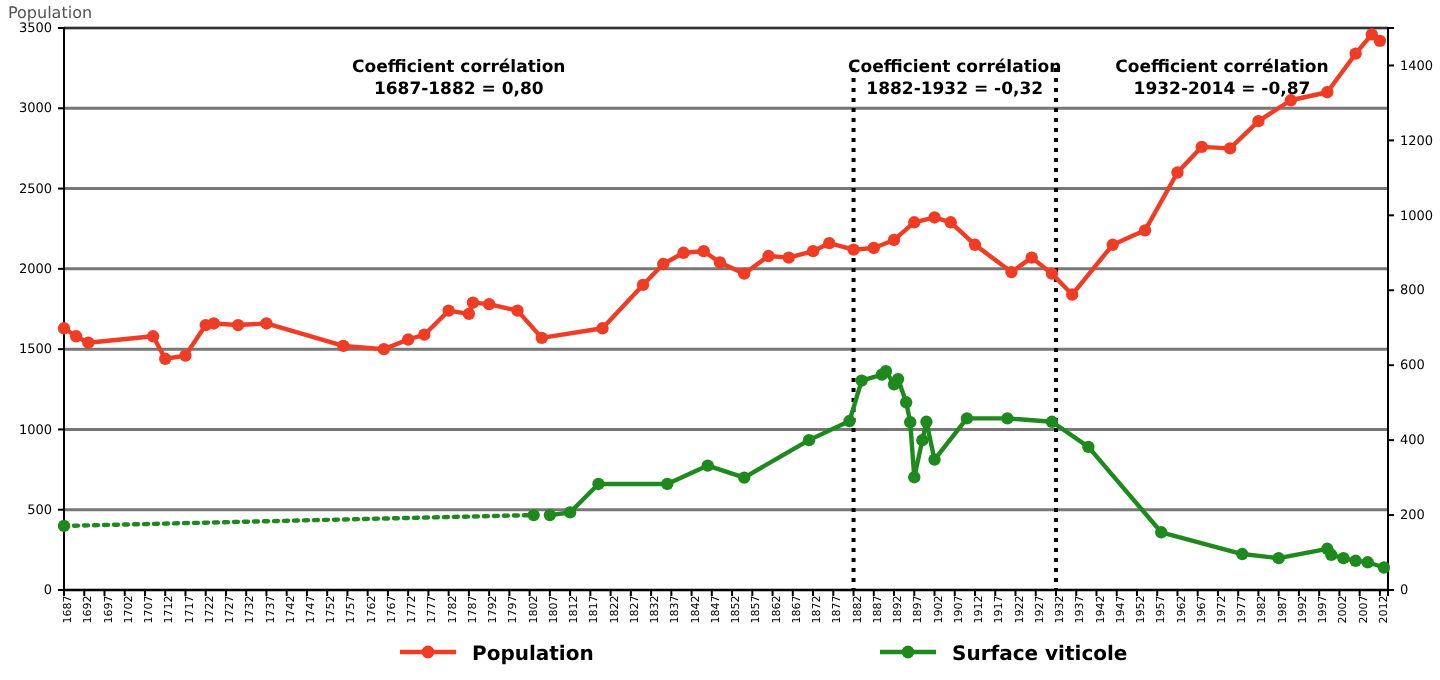 The image size is (1440, 680). I want to click on annotation: Coefficient corrélation 1932-2014 = -0,87, so click(1222, 79).